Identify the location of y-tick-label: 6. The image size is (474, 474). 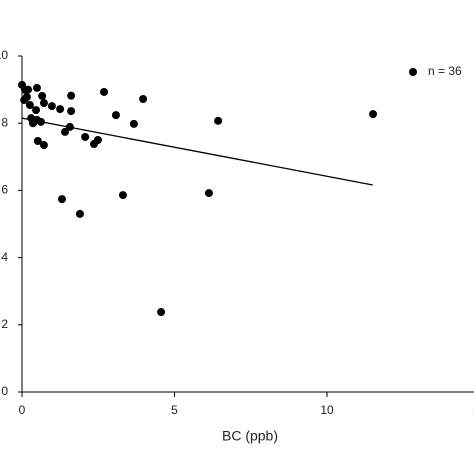
(4, 190).